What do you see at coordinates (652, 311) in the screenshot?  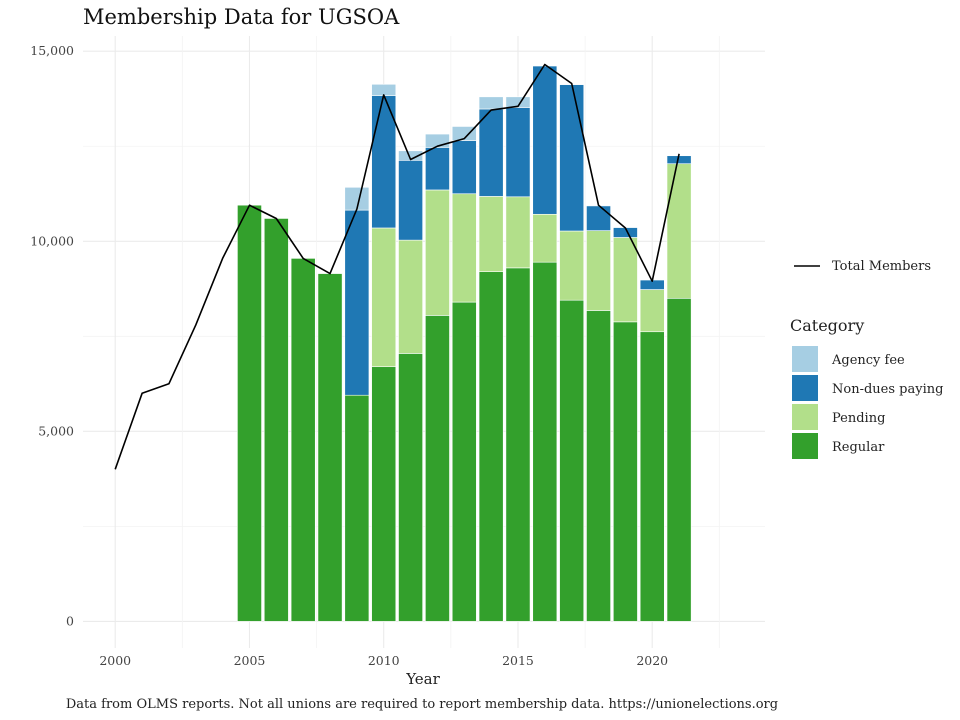 I see `bar-pending-2020` at bounding box center [652, 311].